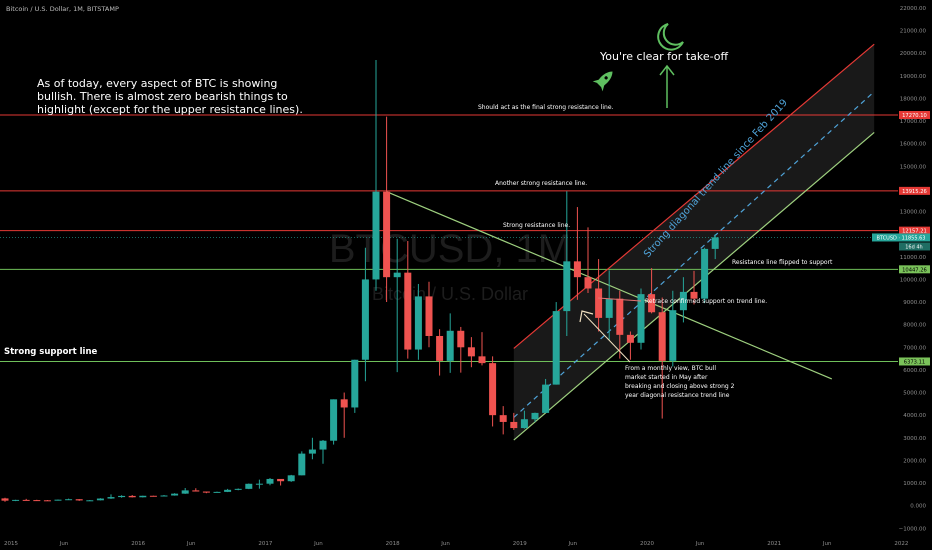 The height and width of the screenshot is (550, 932). Describe the element at coordinates (680, 386) in the screenshot. I see `monthly-view-line-3: breaking and closing above strong 2` at that location.